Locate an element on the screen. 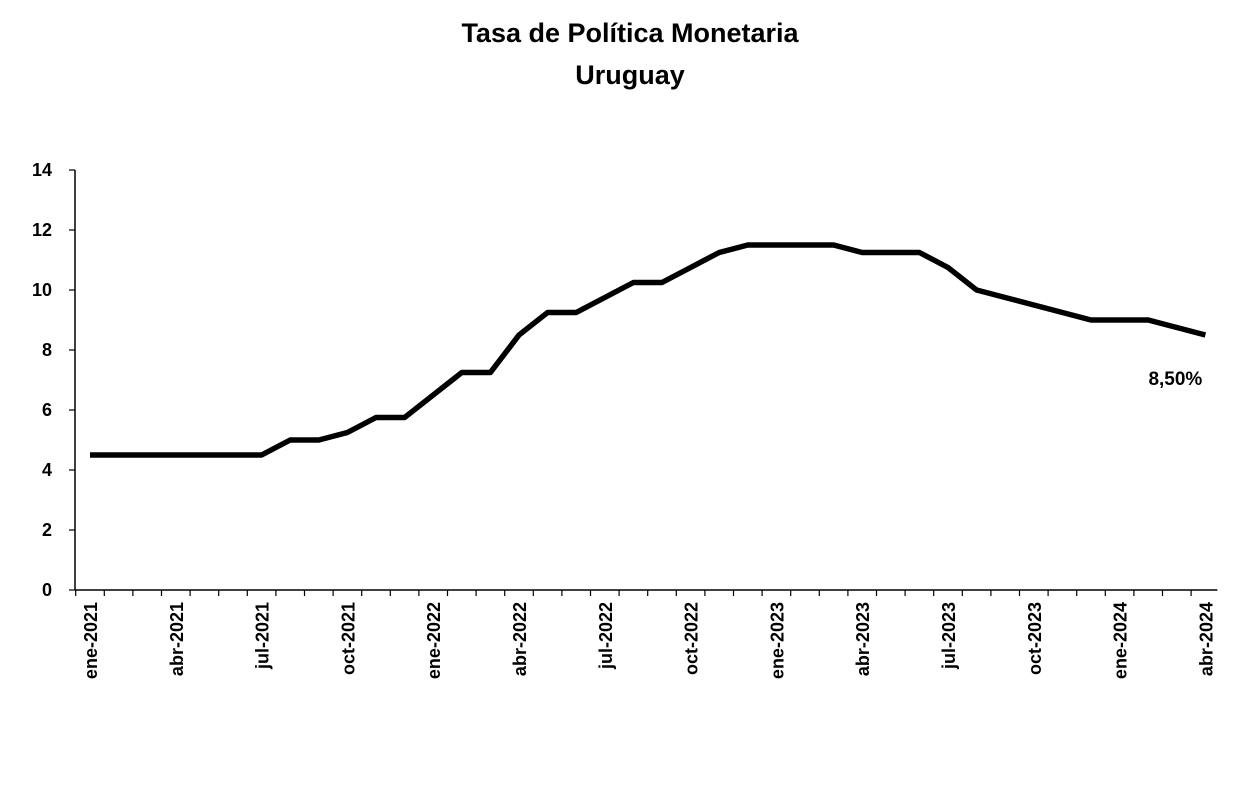 The width and height of the screenshot is (1260, 792). x-tick-label: ene-2024 is located at coordinates (1121, 640).